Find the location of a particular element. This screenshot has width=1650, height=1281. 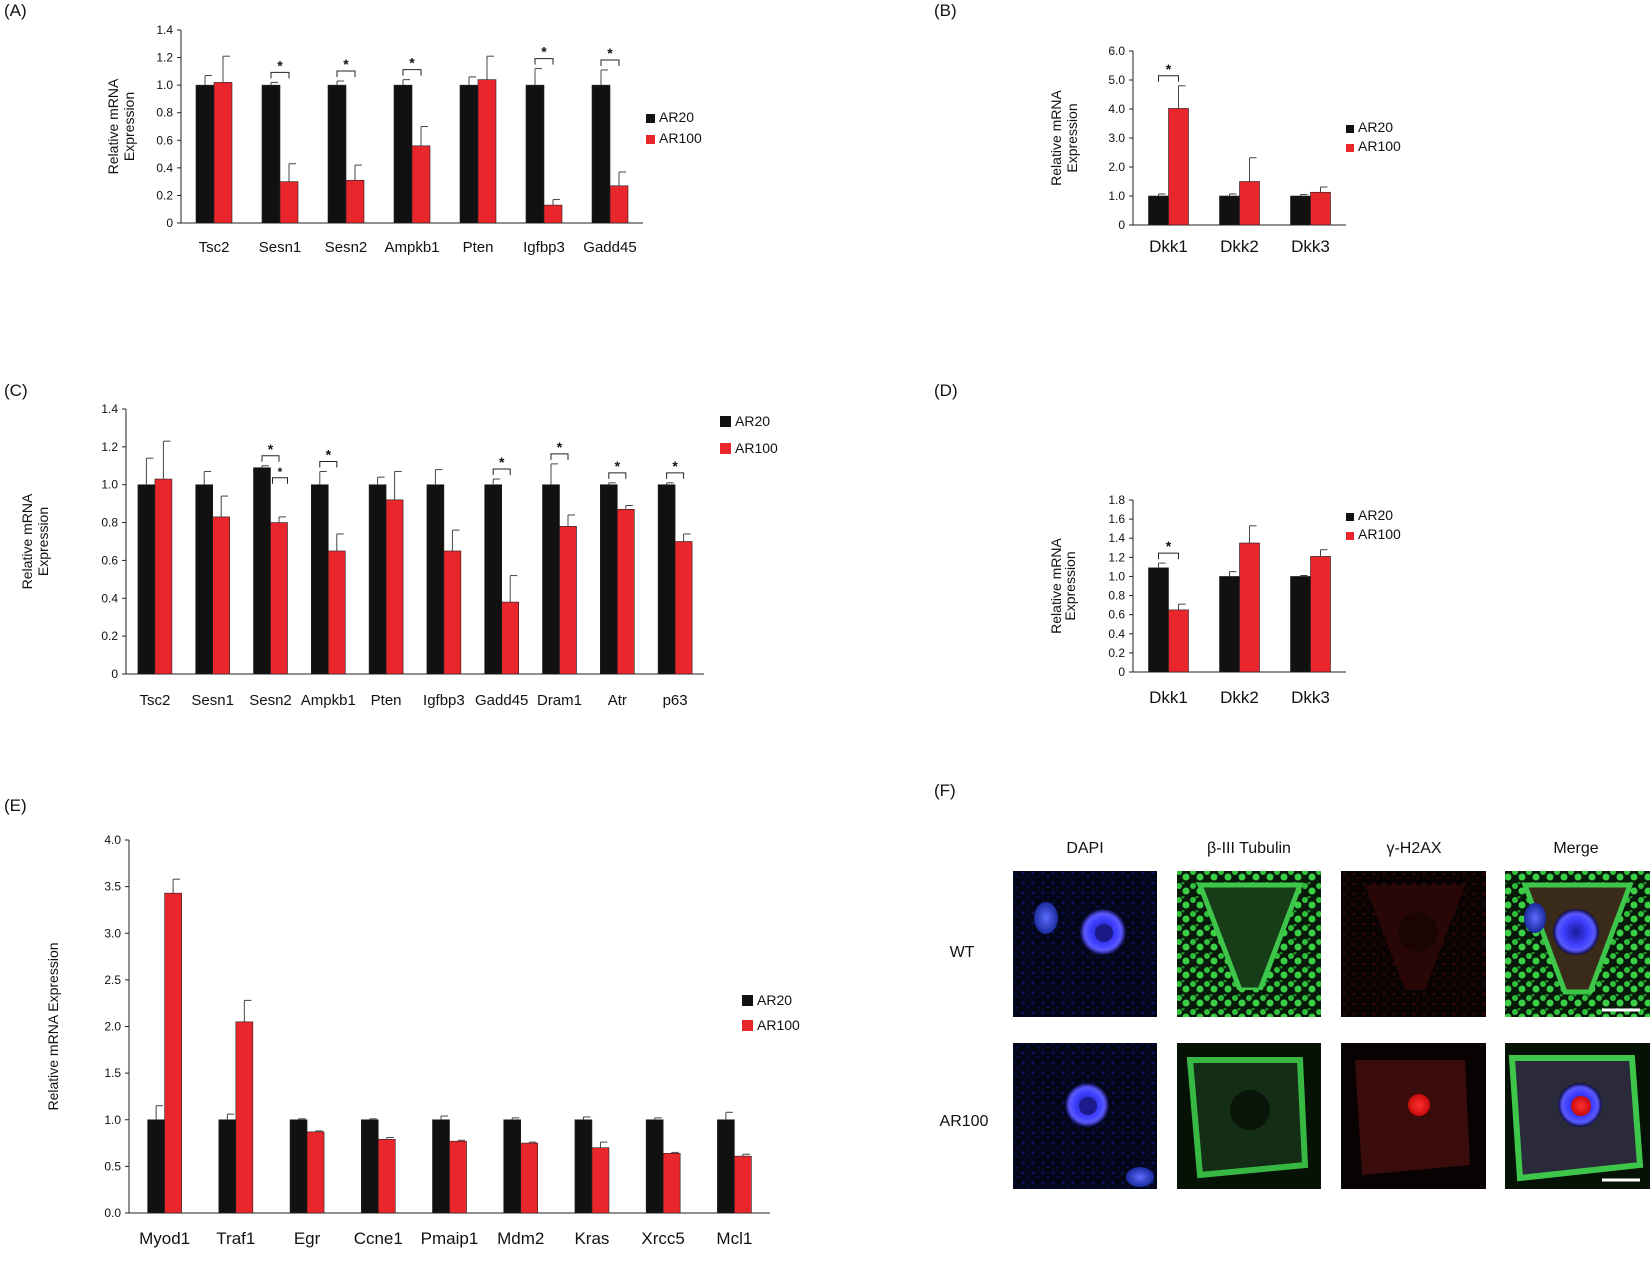

y-axis-title: Relative mRNA Expression is located at coordinates (53, 1026).